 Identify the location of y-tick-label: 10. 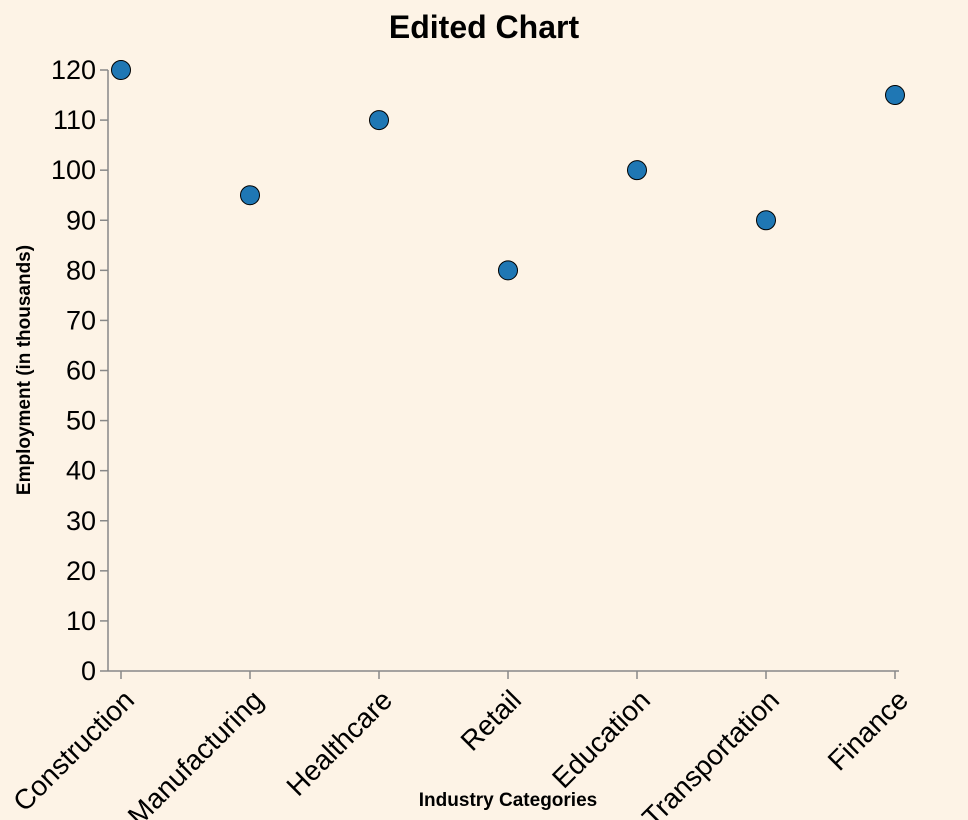
(81, 621).